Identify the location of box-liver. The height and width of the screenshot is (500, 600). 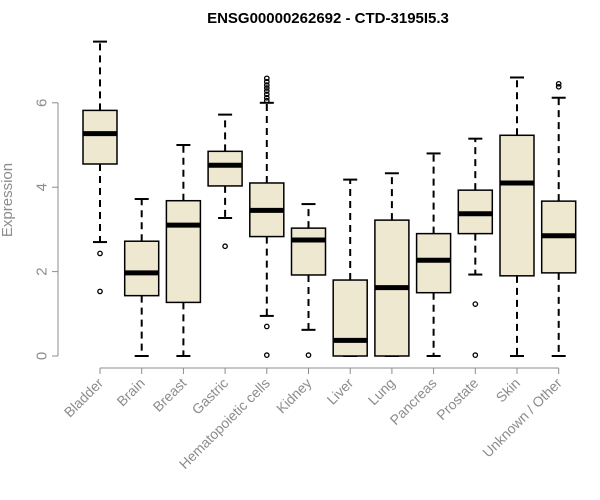
(350, 267).